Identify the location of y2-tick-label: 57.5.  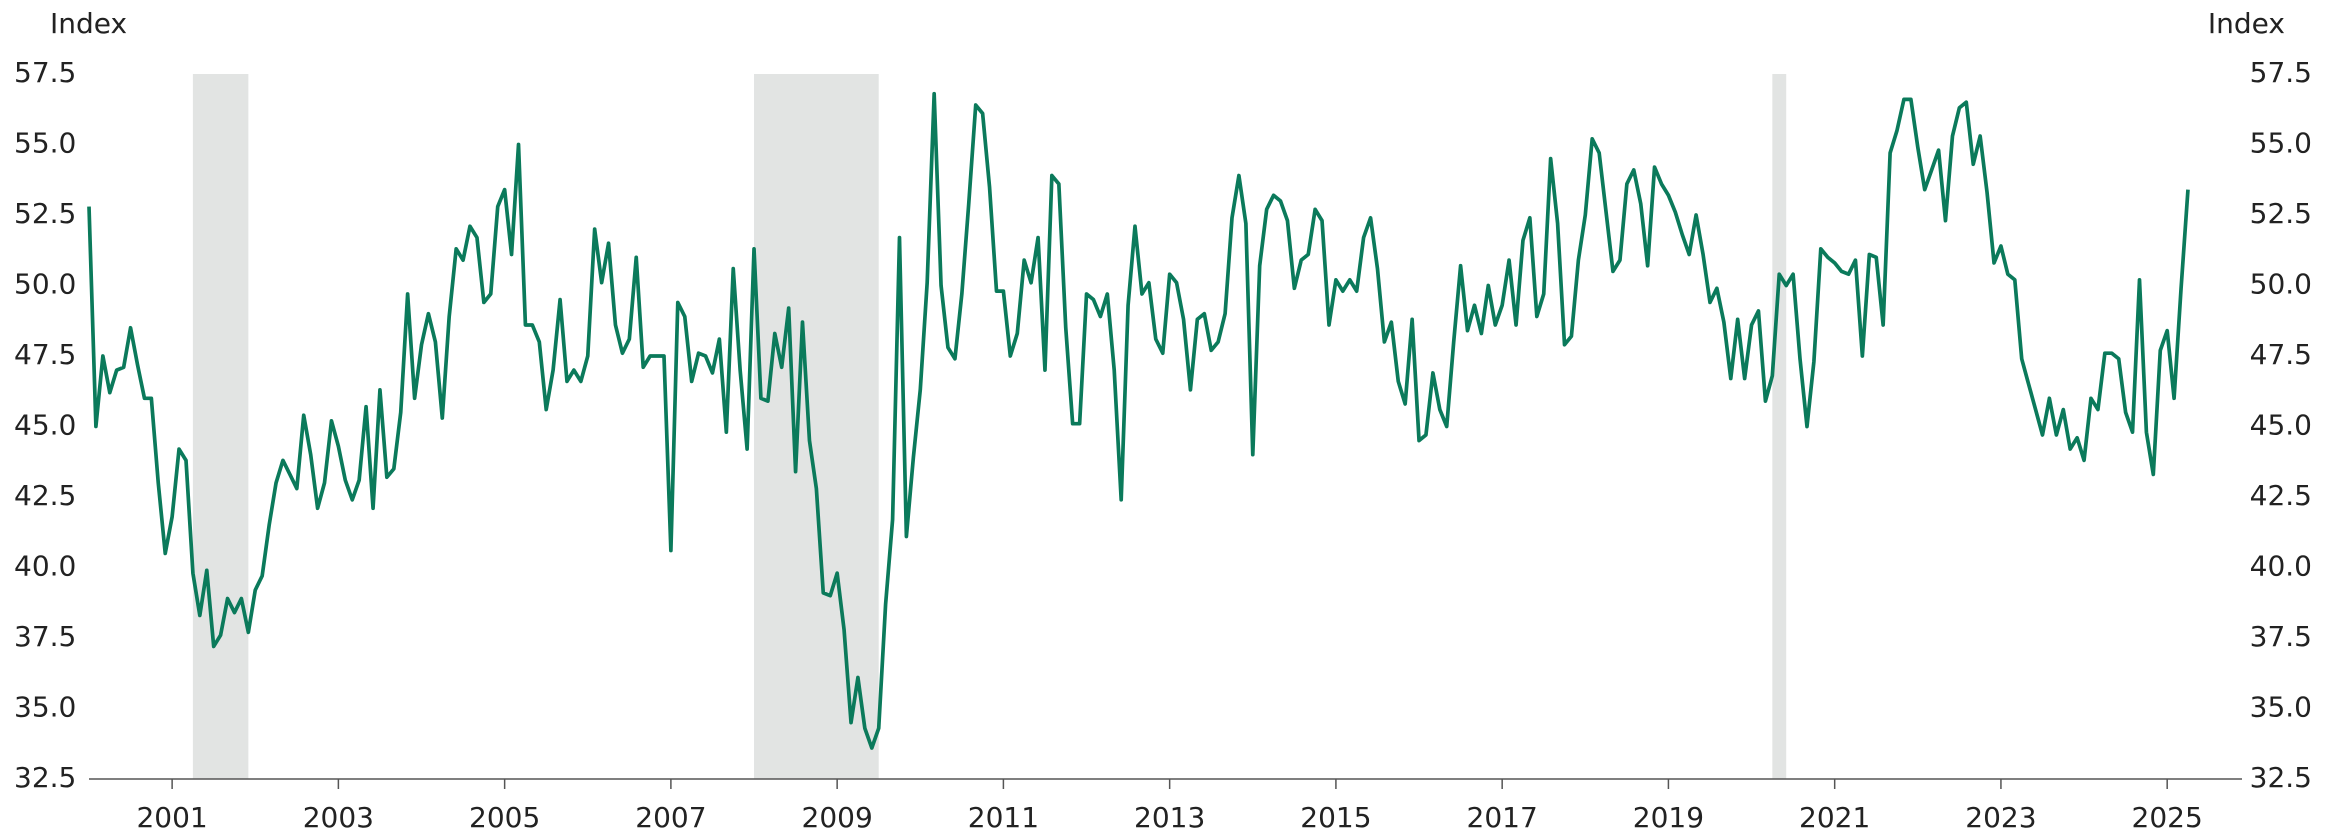
(2281, 72).